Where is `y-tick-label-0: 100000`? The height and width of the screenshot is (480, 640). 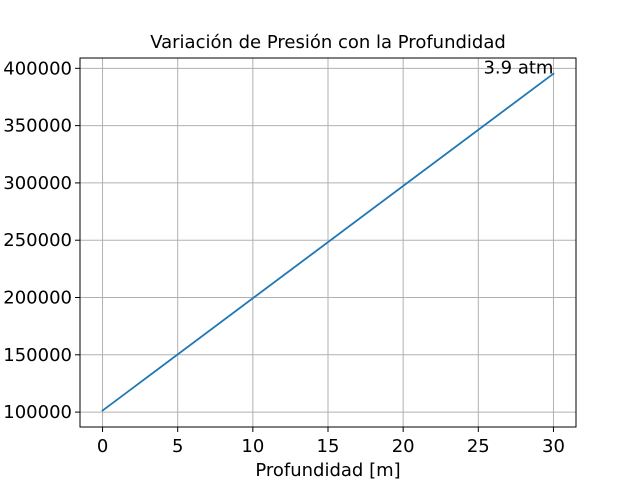 y-tick-label-0: 100000 is located at coordinates (37, 412).